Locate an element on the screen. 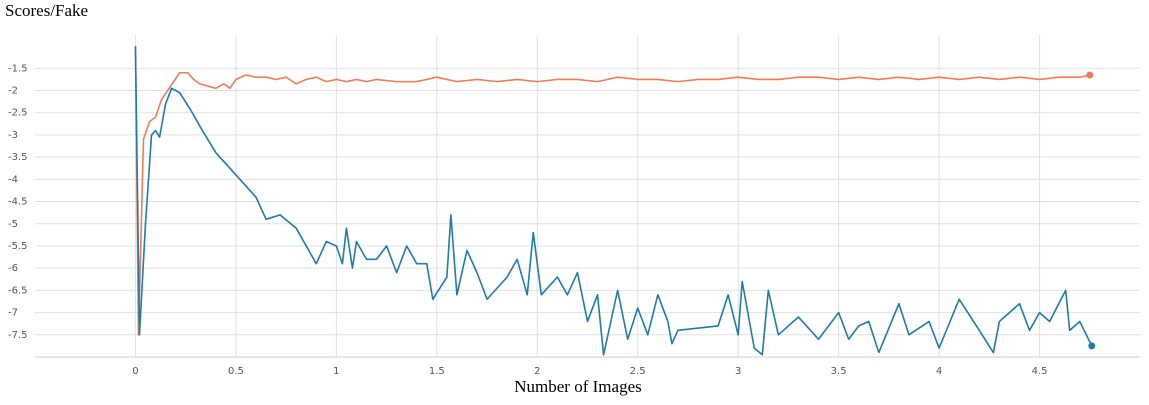 The height and width of the screenshot is (405, 1149). chart-title: Scores/Fake is located at coordinates (46, 10).